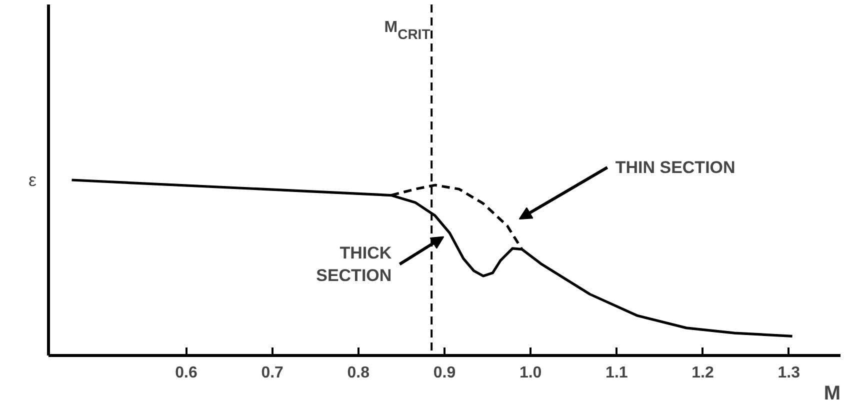 This screenshot has width=866, height=404. I want to click on x-tick-label: 1.2, so click(703, 373).